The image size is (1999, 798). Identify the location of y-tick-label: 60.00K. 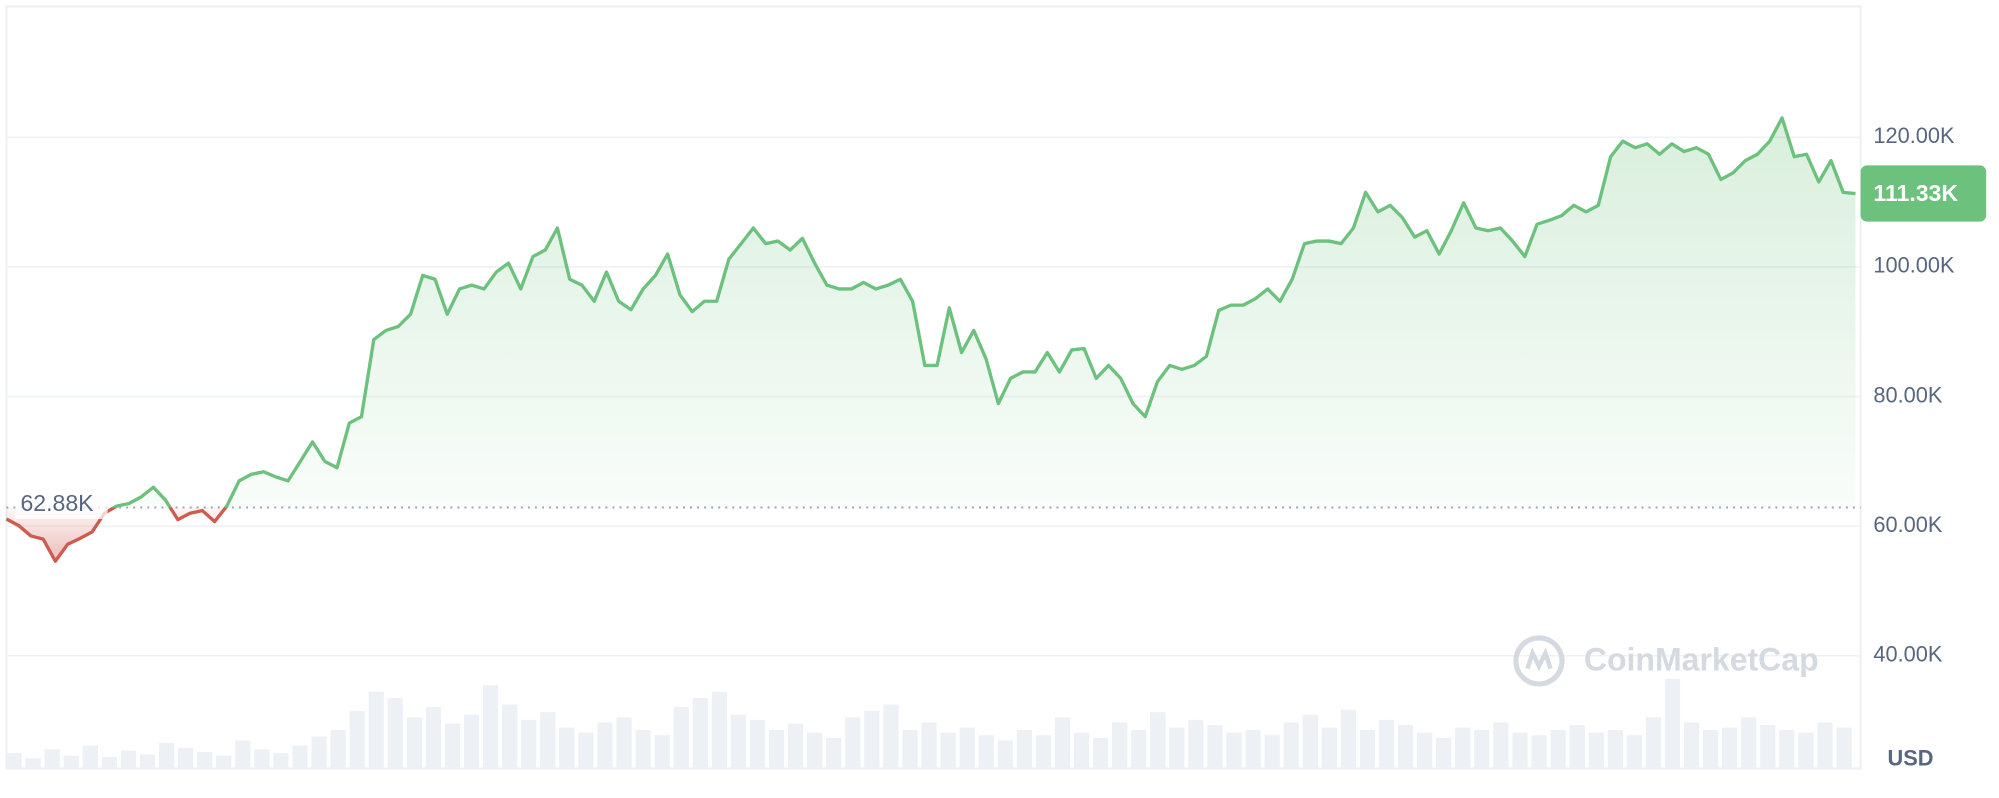
(1907, 524).